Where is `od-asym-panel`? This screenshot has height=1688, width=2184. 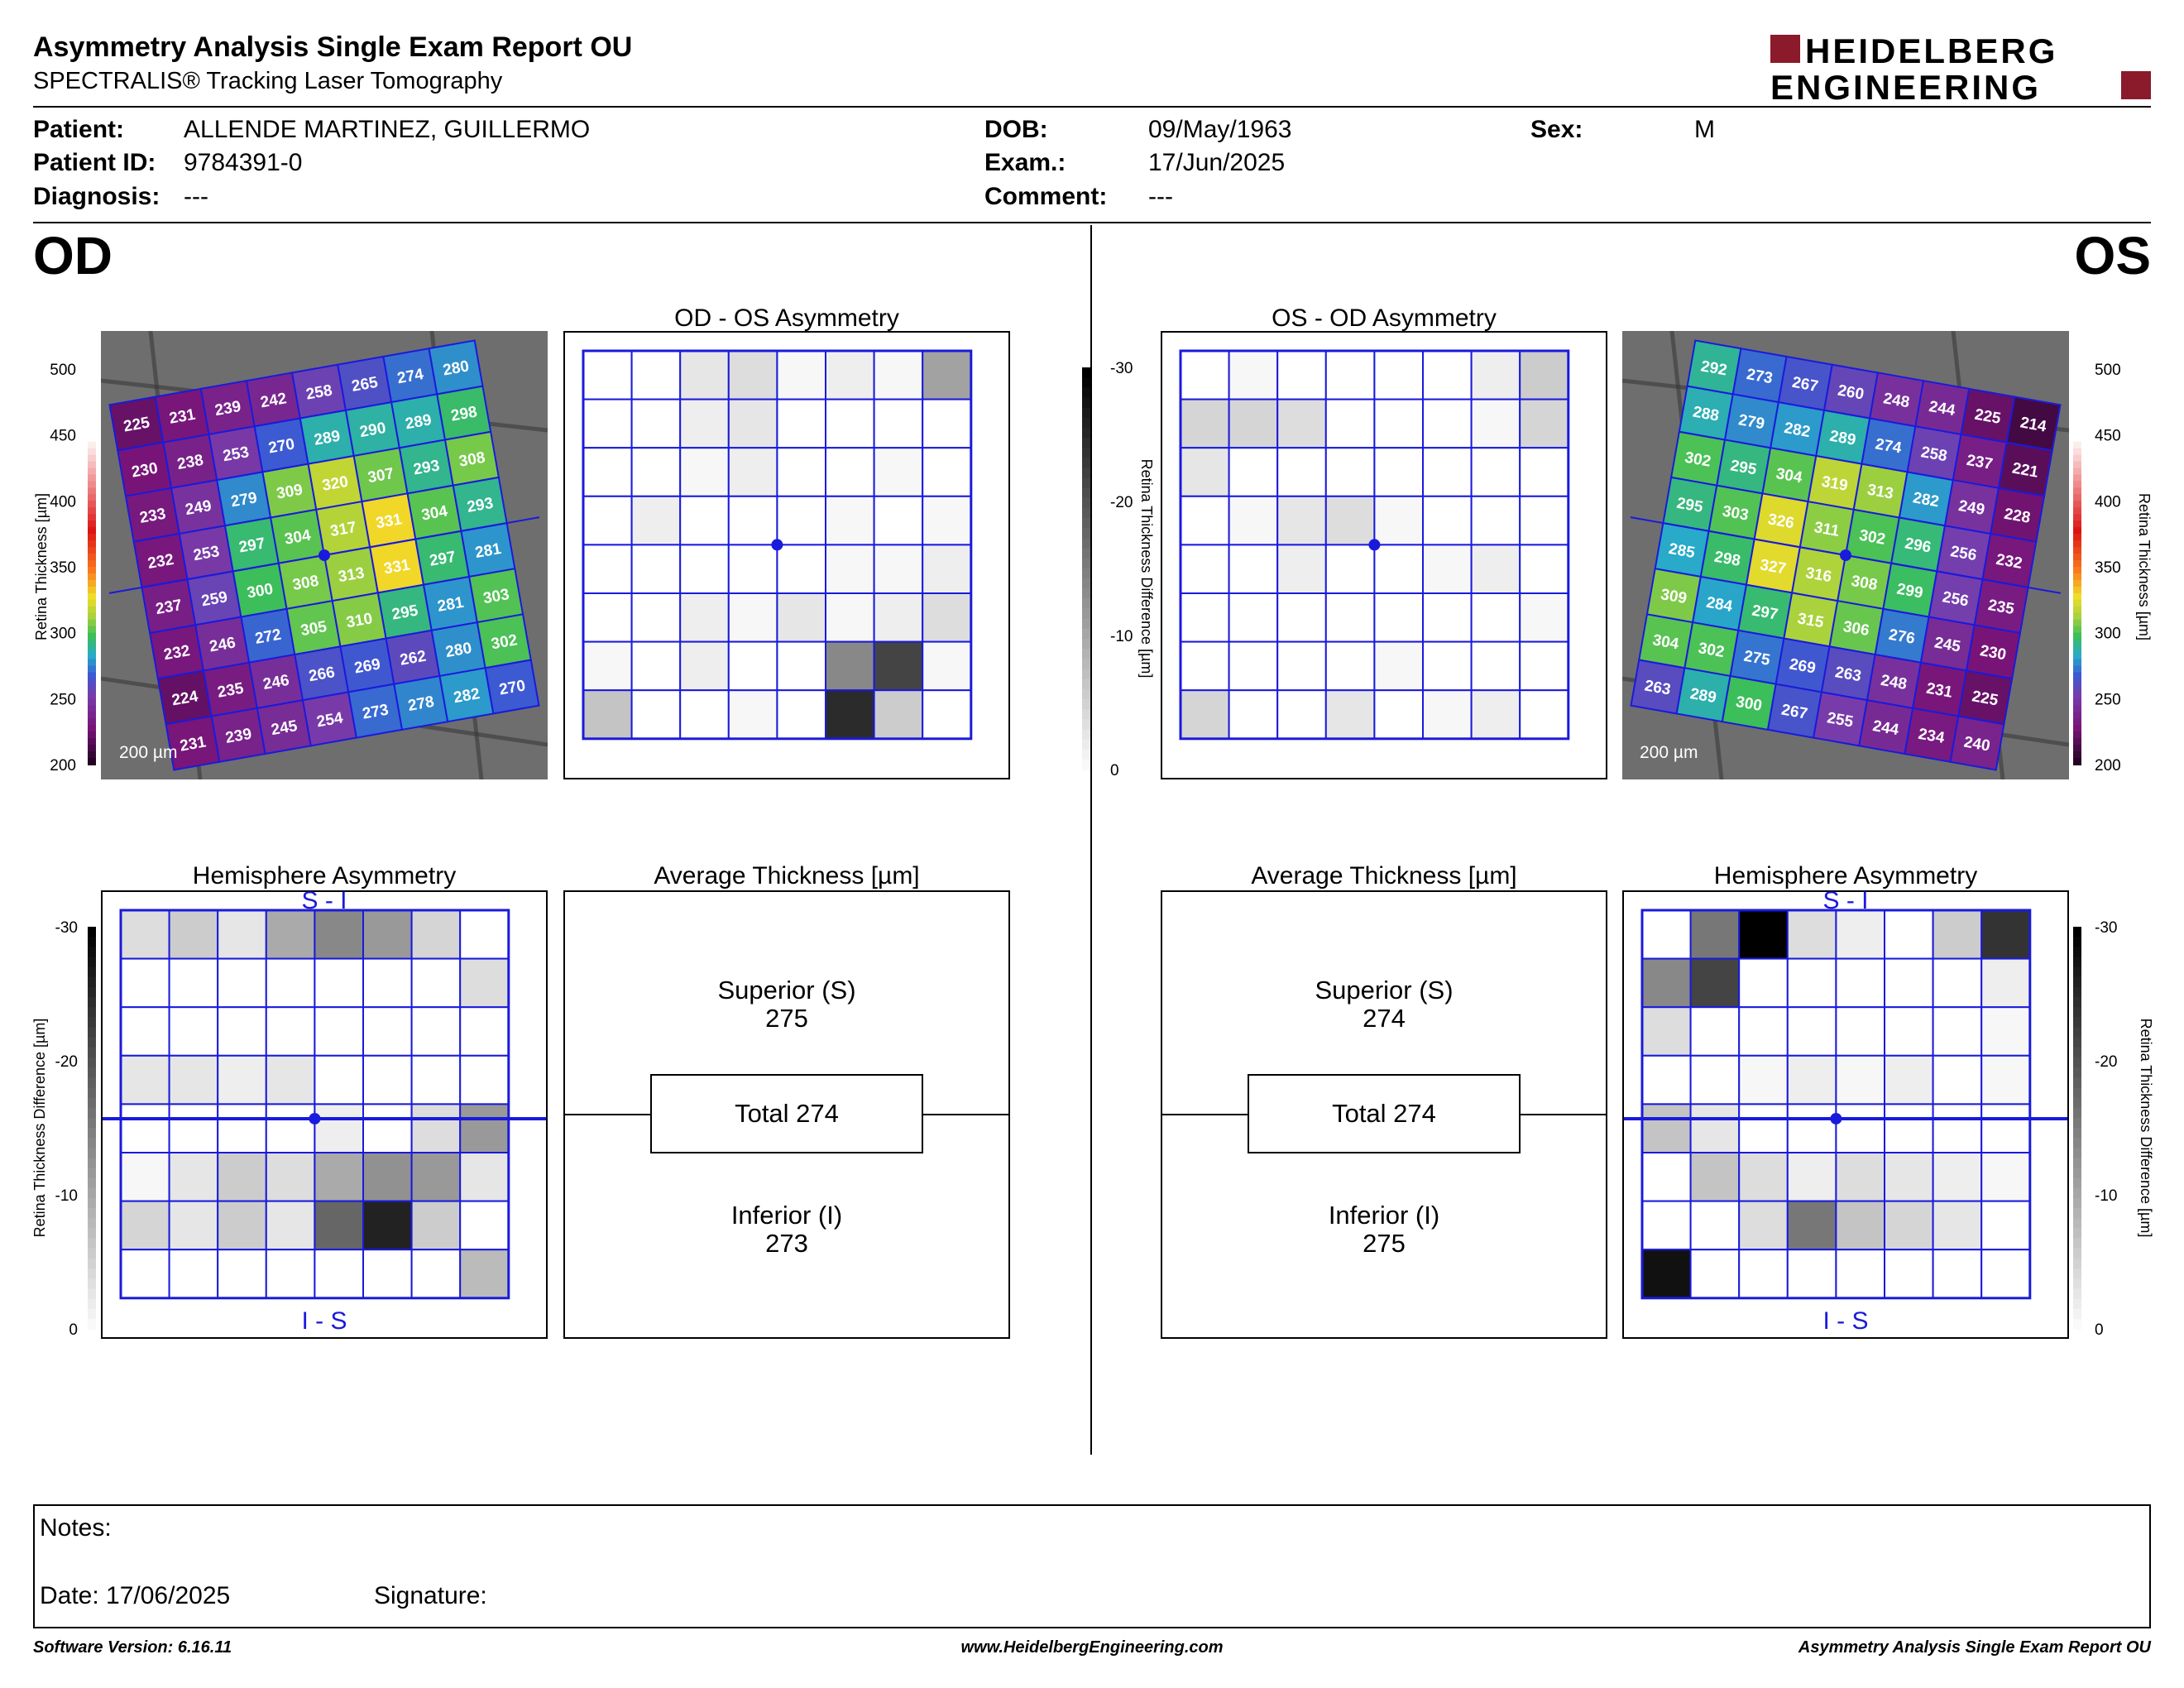 od-asym-panel is located at coordinates (786, 555).